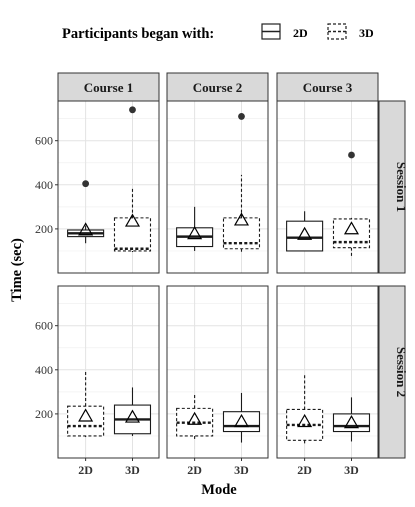 The image size is (415, 507). What do you see at coordinates (401, 372) in the screenshot?
I see `row-strip-label: Session 2` at bounding box center [401, 372].